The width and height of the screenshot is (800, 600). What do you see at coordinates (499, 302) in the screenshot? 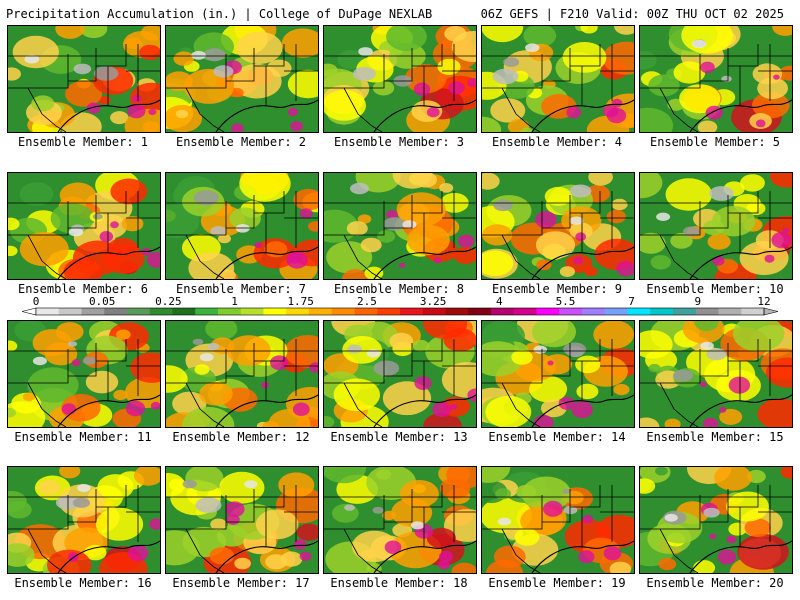
I see `colorbar-tick-label: 4` at bounding box center [499, 302].